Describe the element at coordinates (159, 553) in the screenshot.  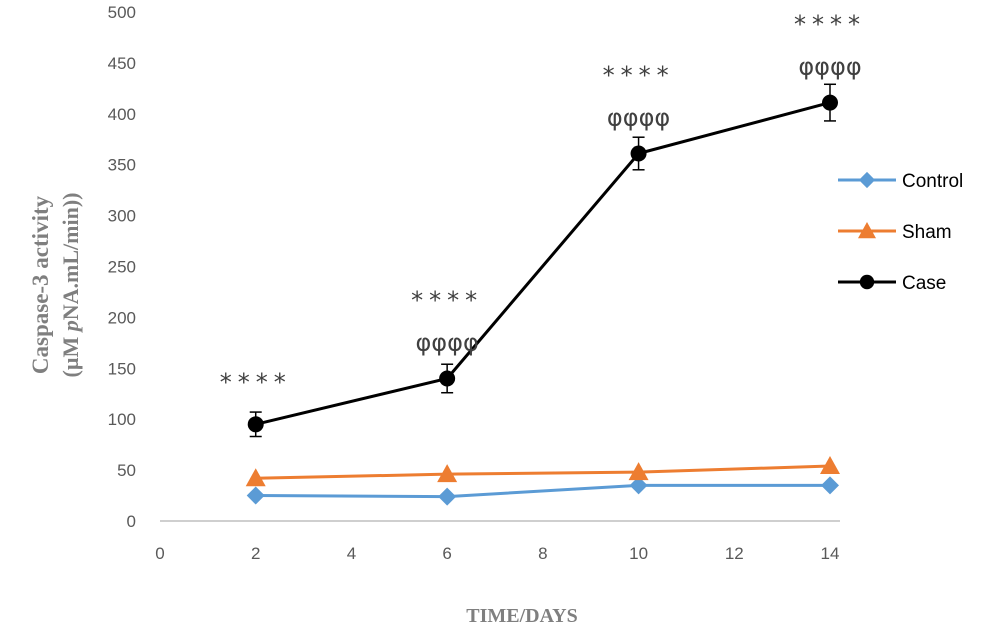
I see `x-tick-label: 0` at that location.